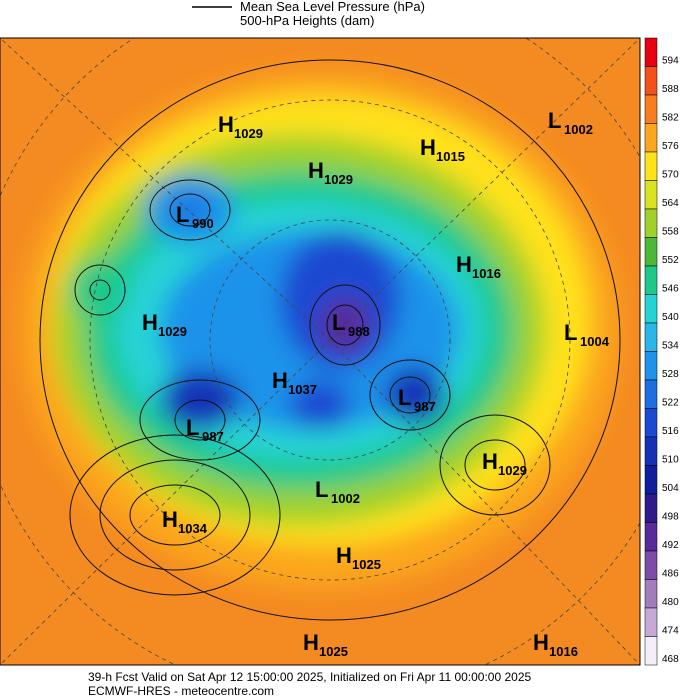 The image size is (681, 700). Describe the element at coordinates (670, 517) in the screenshot. I see `colorbar-label: 498` at that location.